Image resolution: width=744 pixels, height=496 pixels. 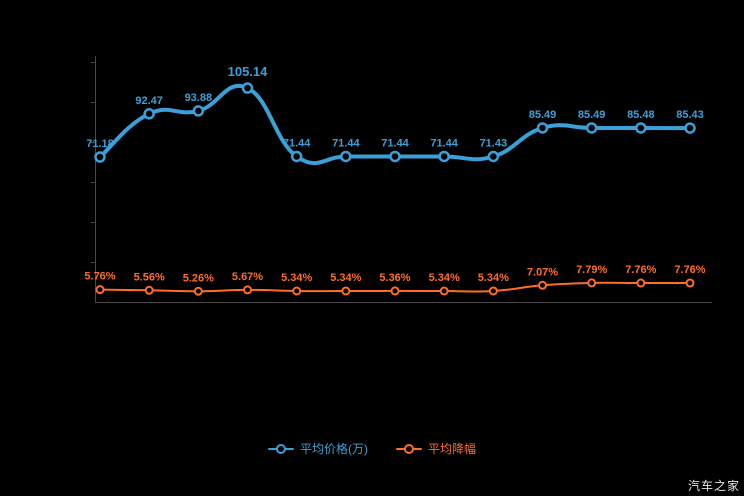 What do you see at coordinates (198, 278) in the screenshot?
I see `data-point-label: 5.26%` at bounding box center [198, 278].